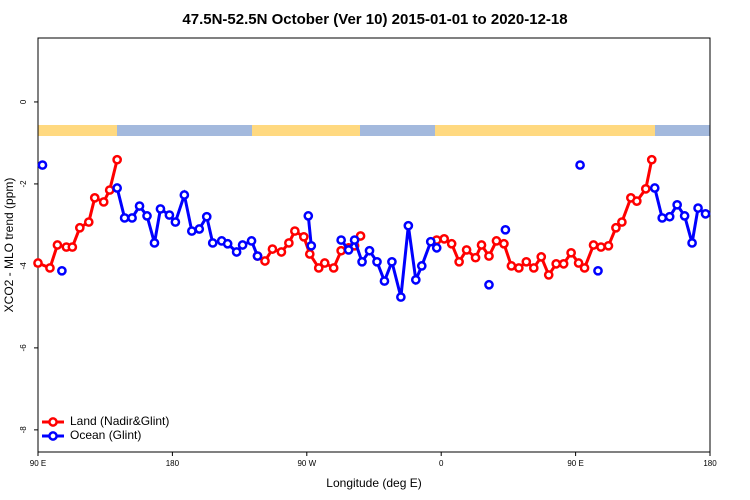 This screenshot has height=500, width=750. What do you see at coordinates (23, 430) in the screenshot?
I see `y-tick-label: -8` at bounding box center [23, 430].